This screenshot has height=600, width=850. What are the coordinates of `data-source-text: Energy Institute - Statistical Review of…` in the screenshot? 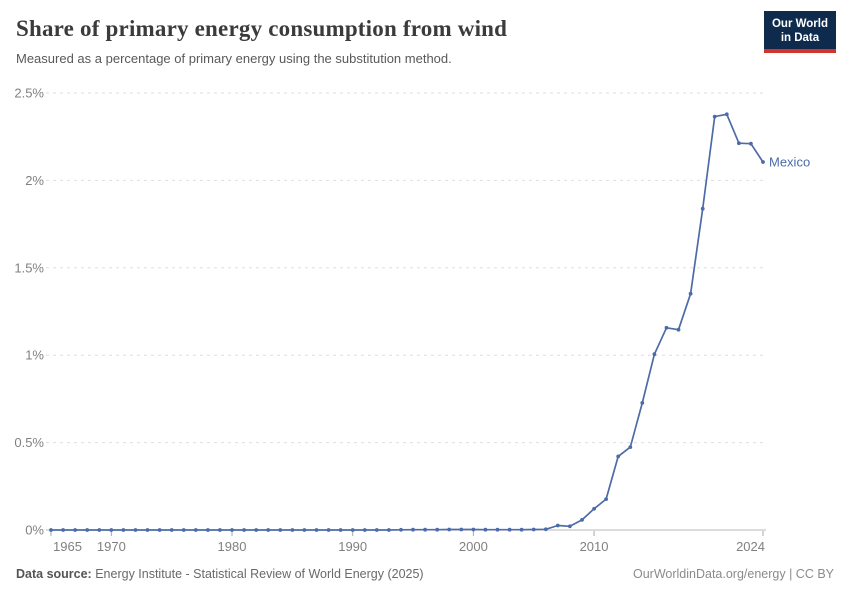 It's located at (257, 574).